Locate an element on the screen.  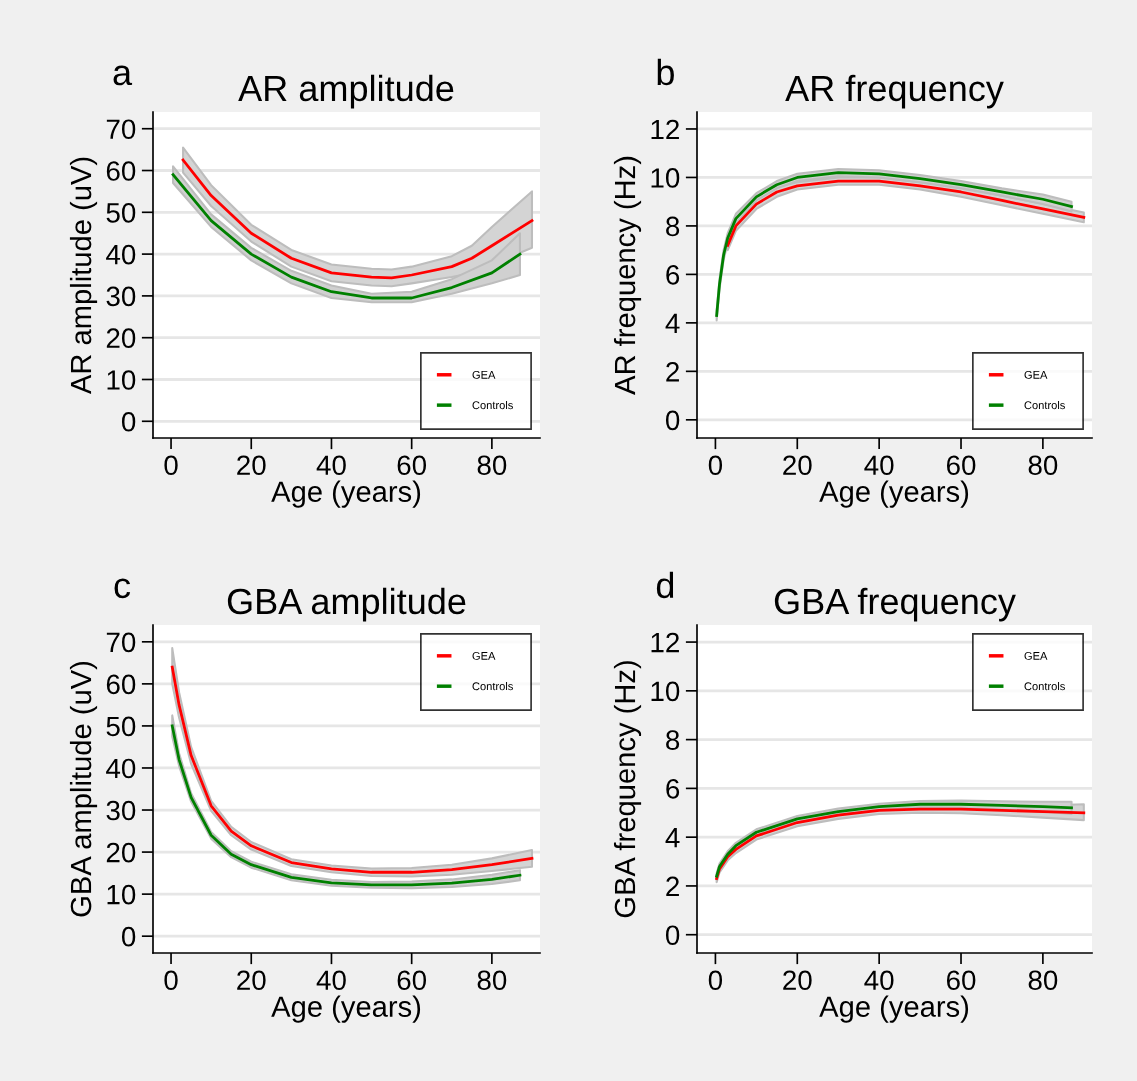
y-axis-title: AR amplitude (uV) is located at coordinates (83, 276).